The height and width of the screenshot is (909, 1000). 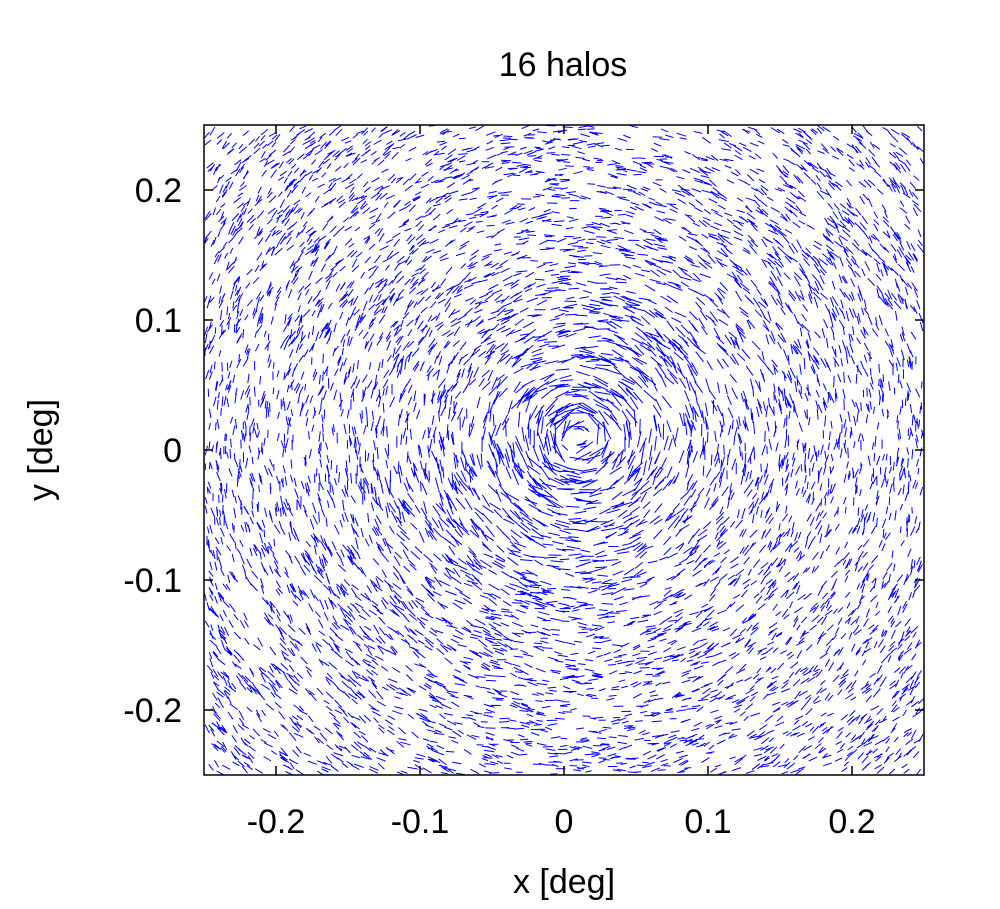 I want to click on y-tick-label: 0, so click(x=172, y=451).